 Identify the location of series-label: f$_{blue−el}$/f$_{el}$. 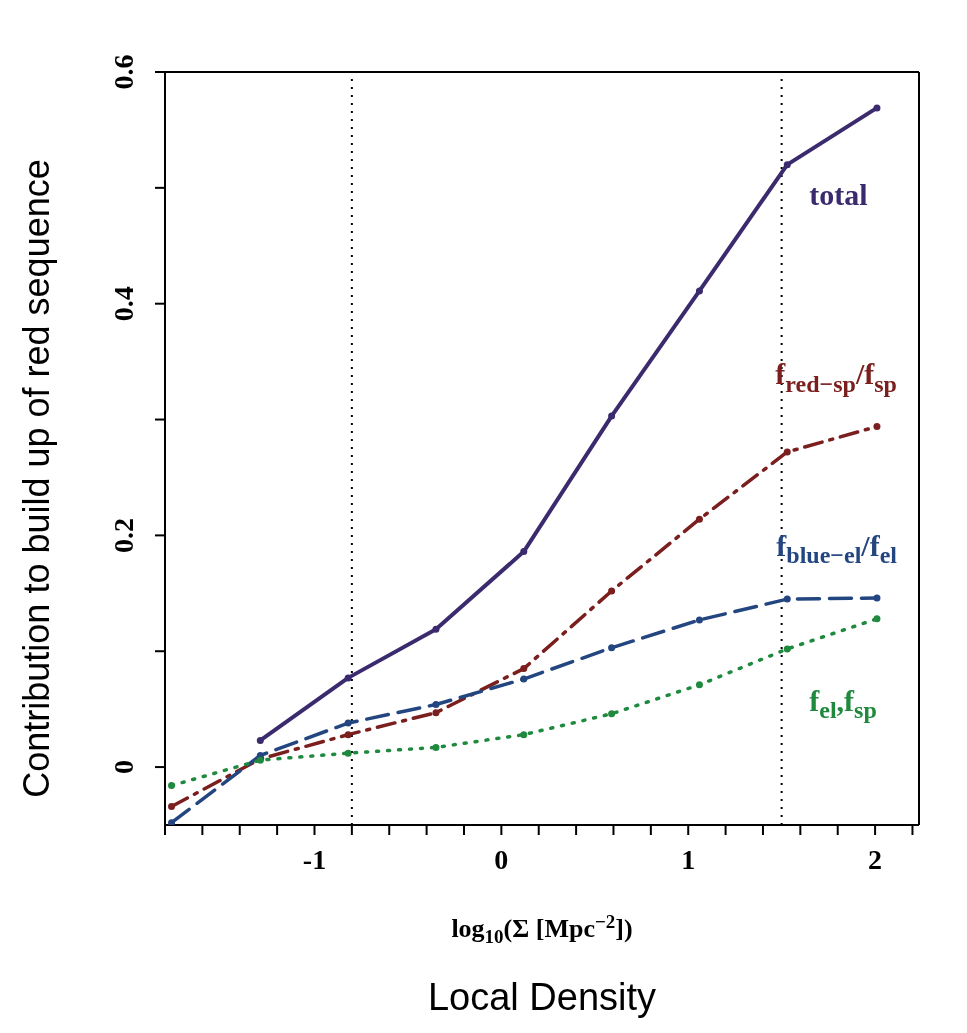
(837, 548).